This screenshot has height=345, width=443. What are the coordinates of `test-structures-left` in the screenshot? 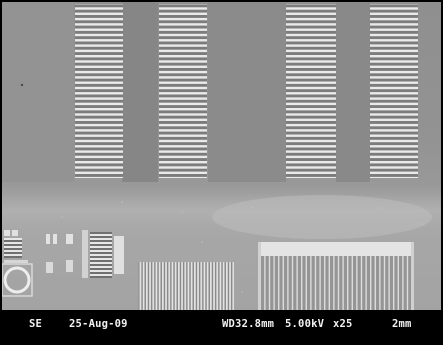 It's located at (63, 263).